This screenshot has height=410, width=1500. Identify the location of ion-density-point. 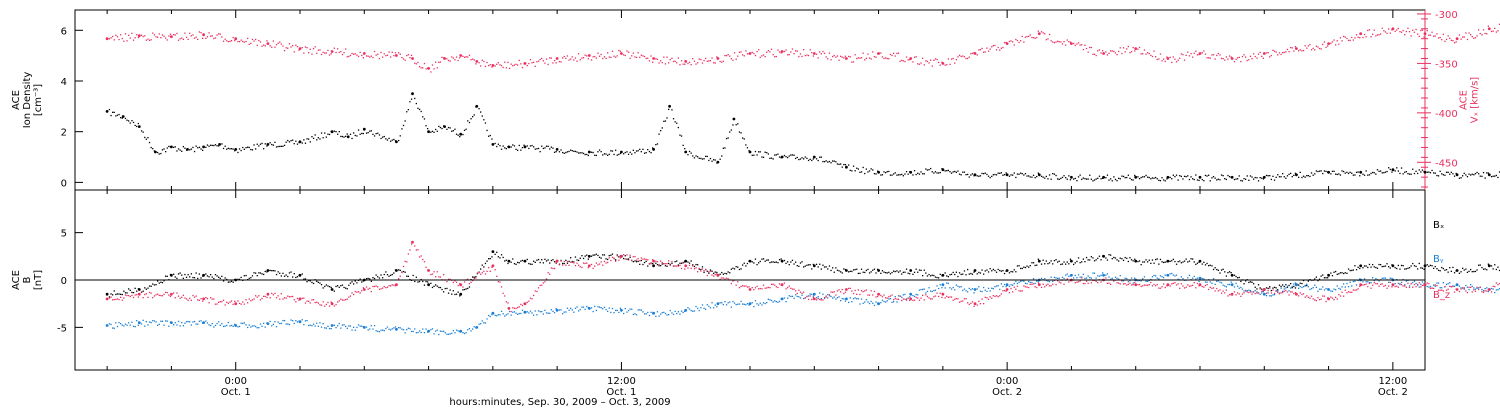
(300, 142).